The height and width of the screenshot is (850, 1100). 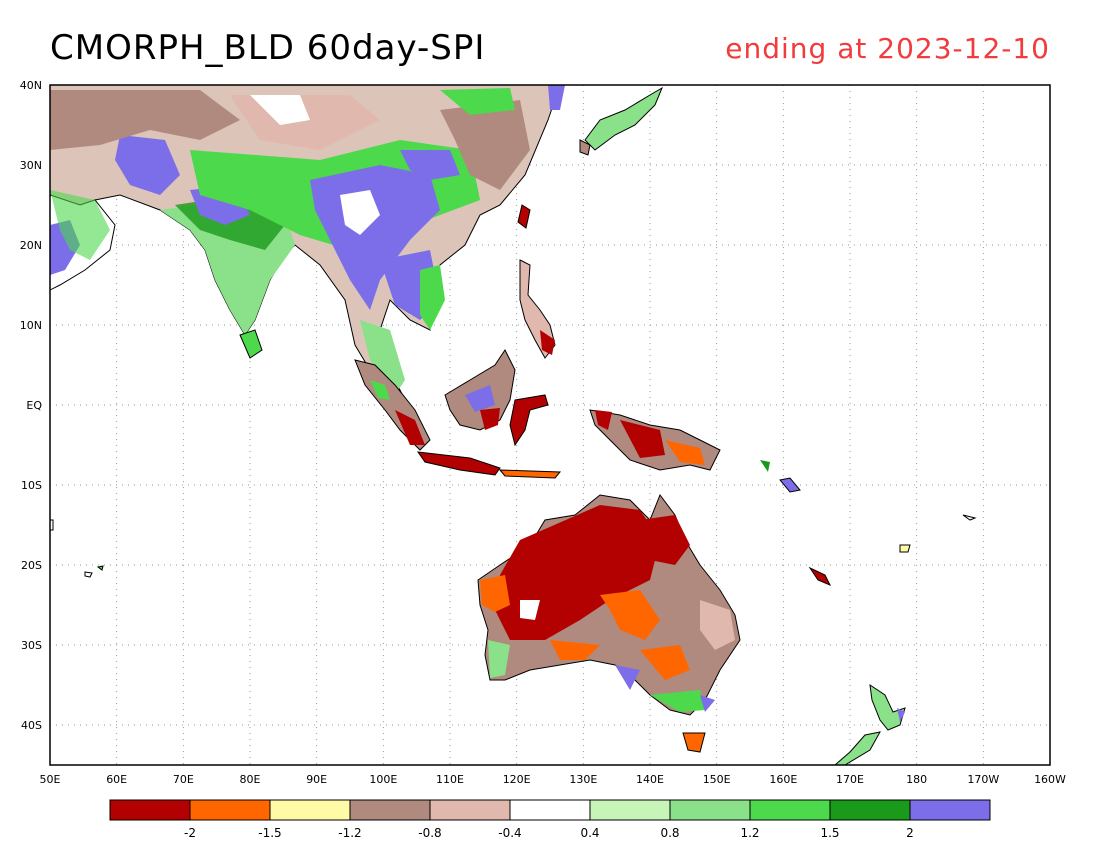 I want to click on lat-tick-label: 10S, so click(x=31, y=485).